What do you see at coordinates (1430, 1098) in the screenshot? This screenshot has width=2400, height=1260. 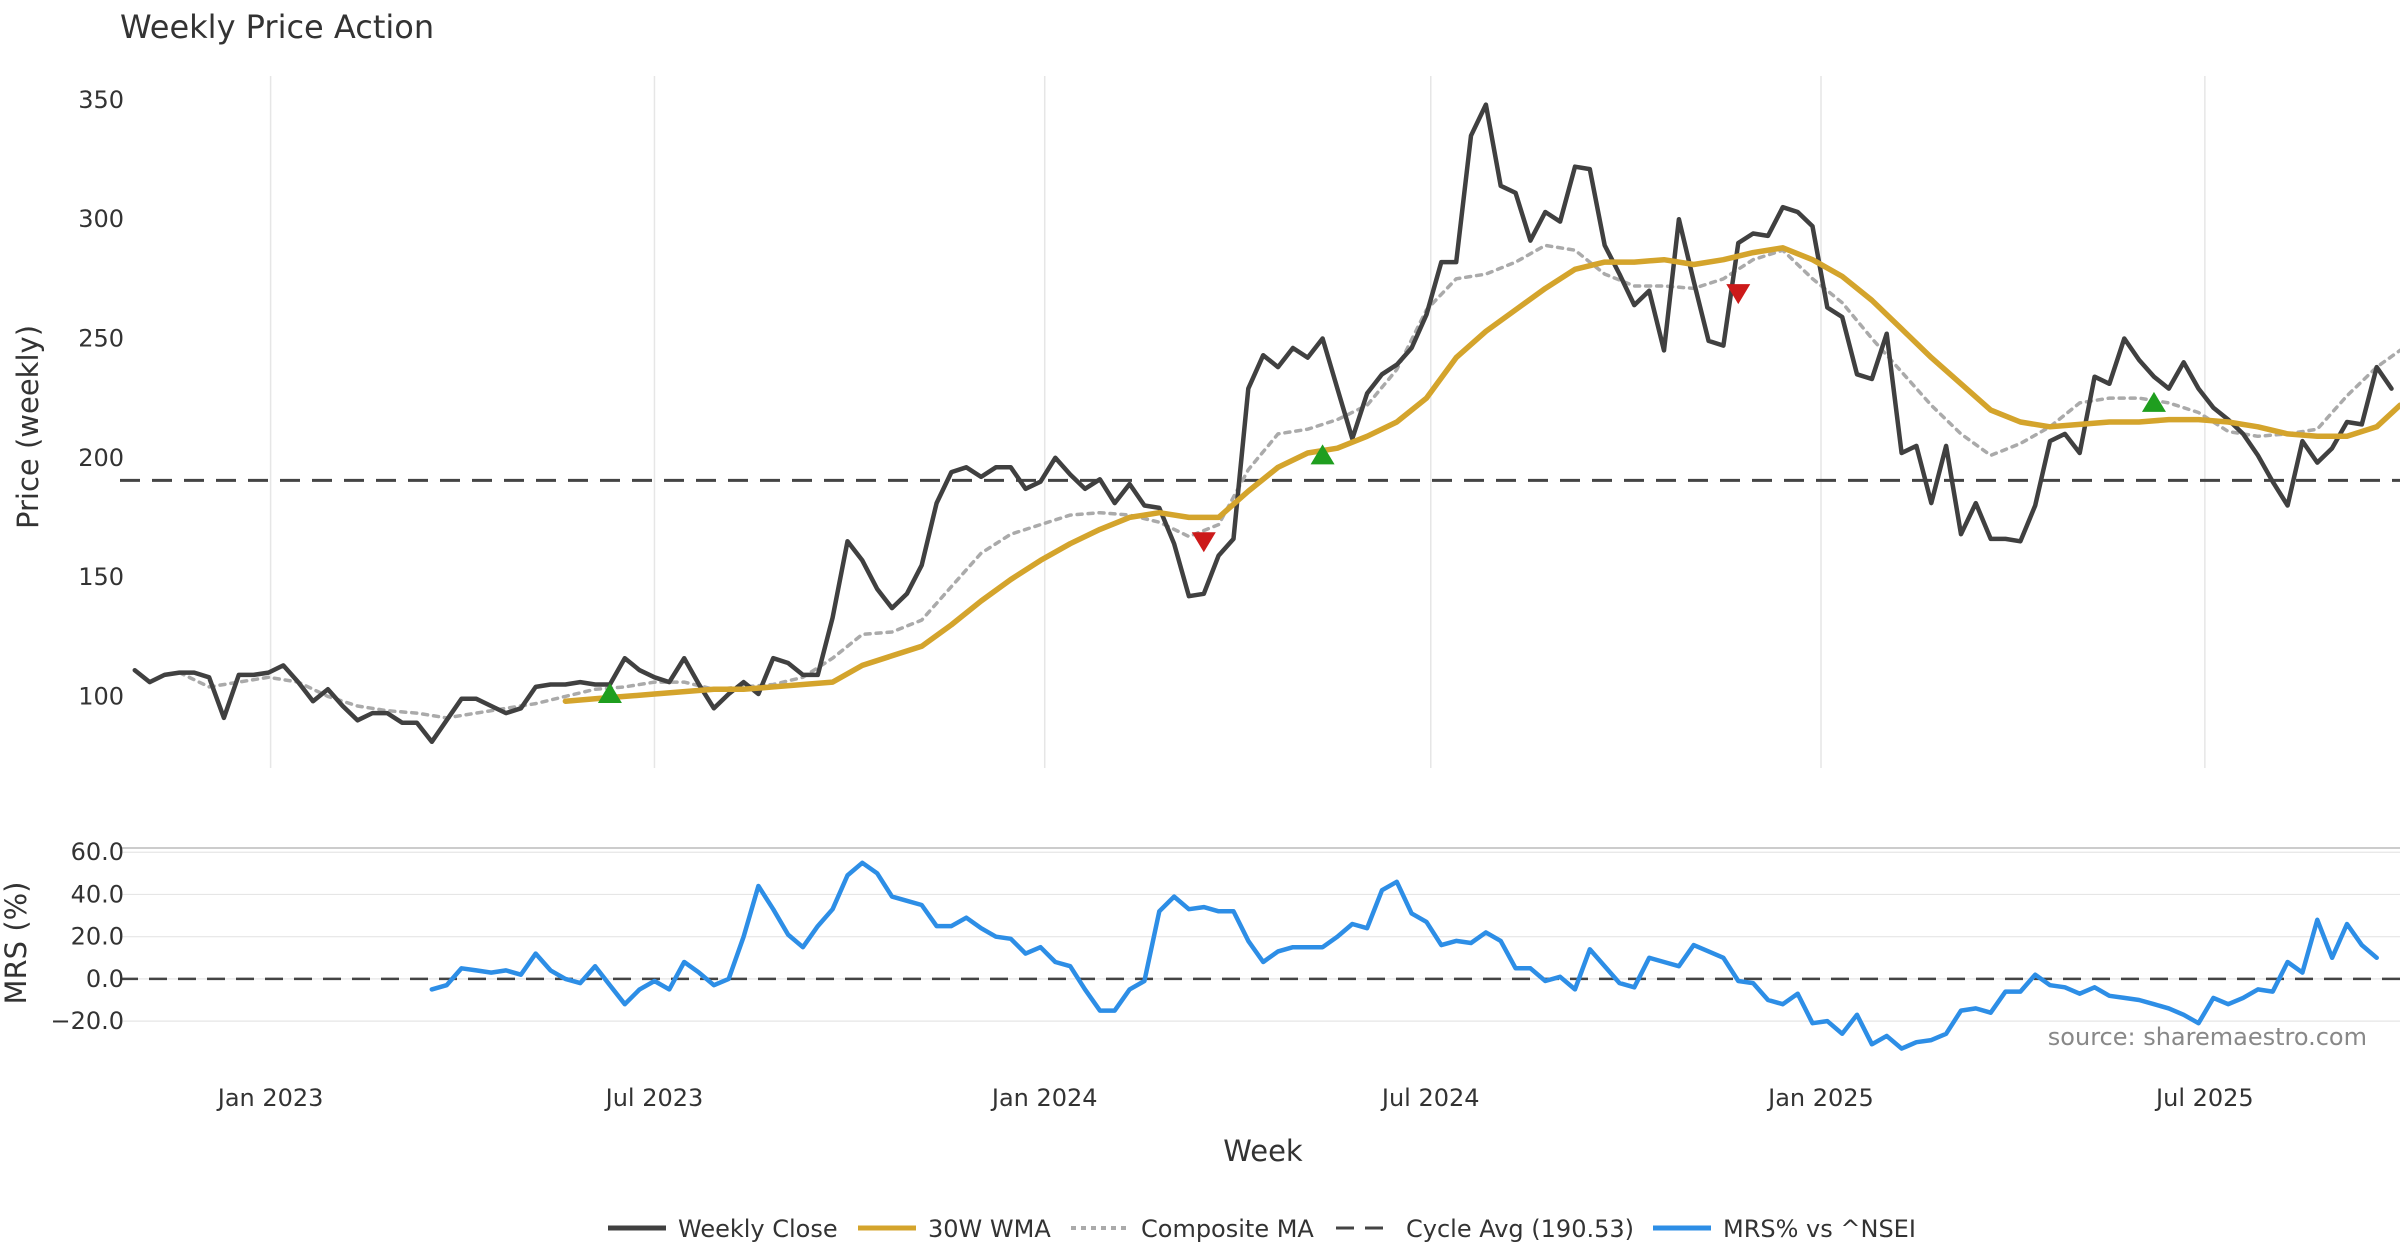 I see `x-tick-label: Jul 2024` at bounding box center [1430, 1098].